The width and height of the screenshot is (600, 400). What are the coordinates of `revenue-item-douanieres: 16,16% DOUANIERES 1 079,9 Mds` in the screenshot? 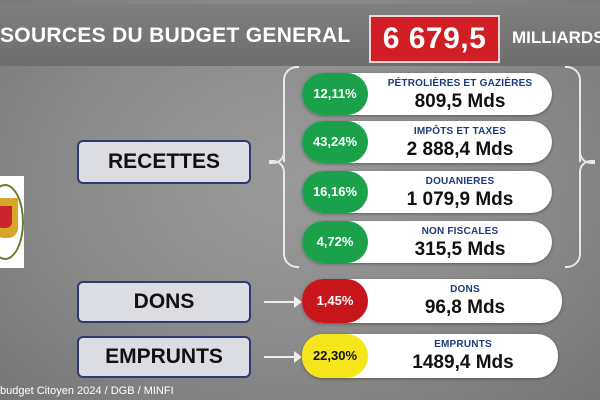 It's located at (427, 192).